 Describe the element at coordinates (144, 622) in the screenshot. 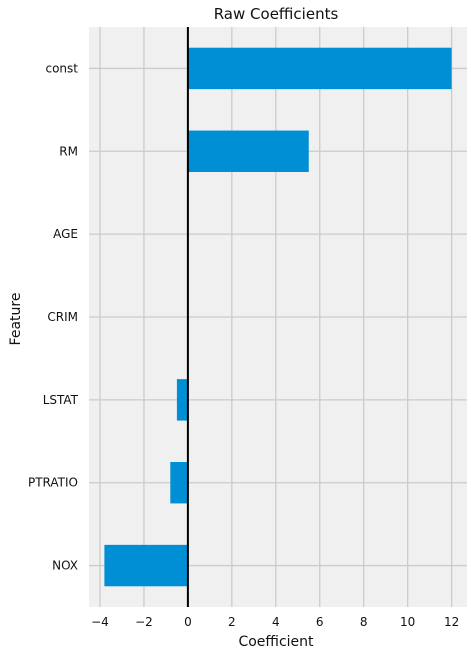

I see `x-tick-label: −2` at that location.